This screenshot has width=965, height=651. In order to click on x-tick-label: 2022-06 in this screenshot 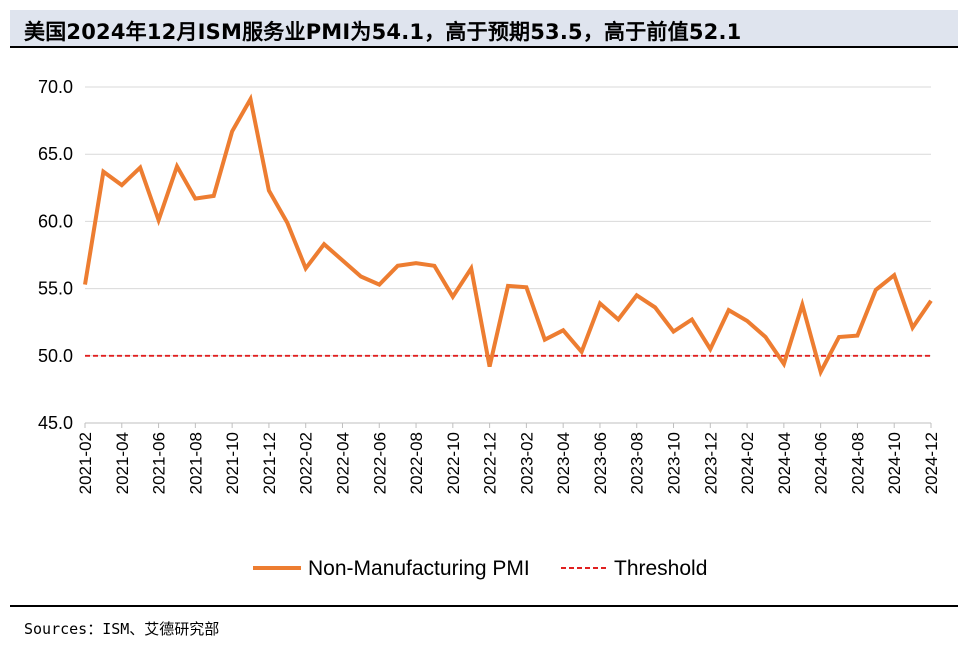, I will do `click(379, 463)`.